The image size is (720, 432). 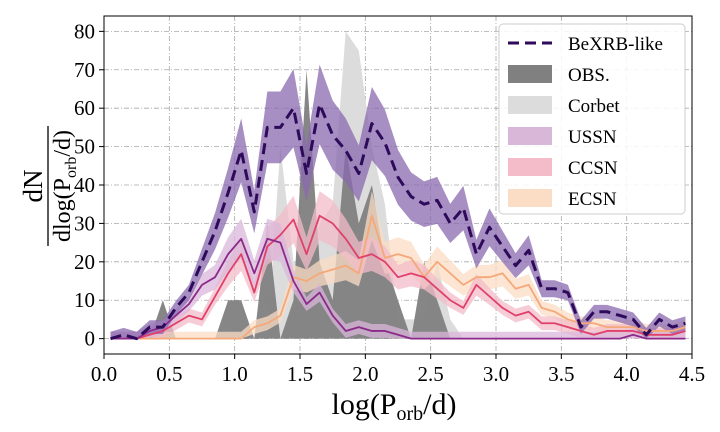 I want to click on x-tick-label: 1.5, so click(x=300, y=374).